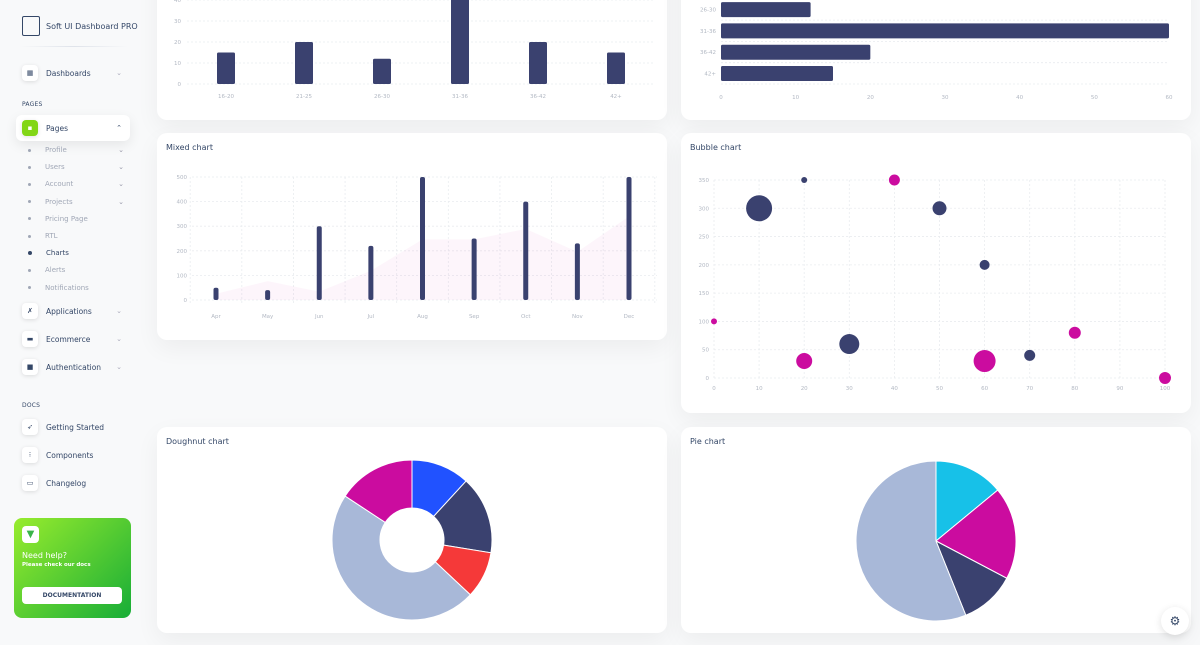  I want to click on sidebar-item-ecommerce: ▬ Ecommerce ⌄, so click(73, 339).